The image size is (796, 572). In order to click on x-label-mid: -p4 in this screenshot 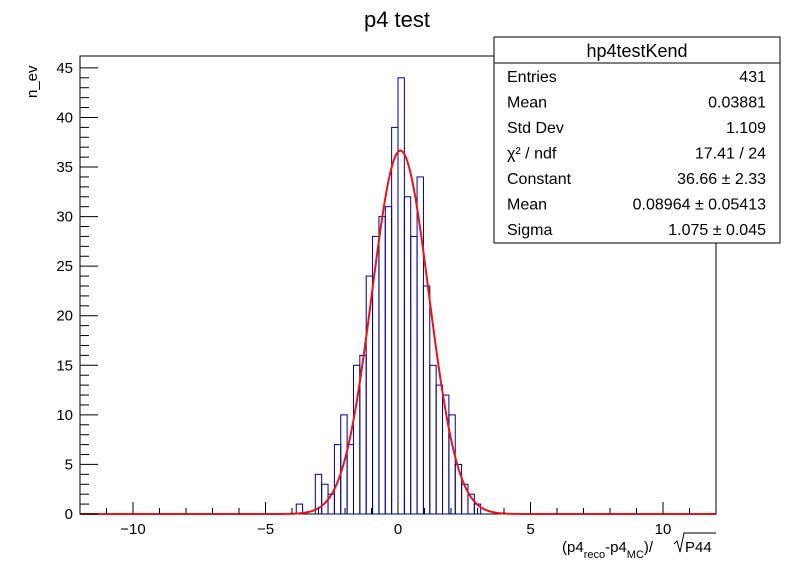, I will do `click(616, 547)`.